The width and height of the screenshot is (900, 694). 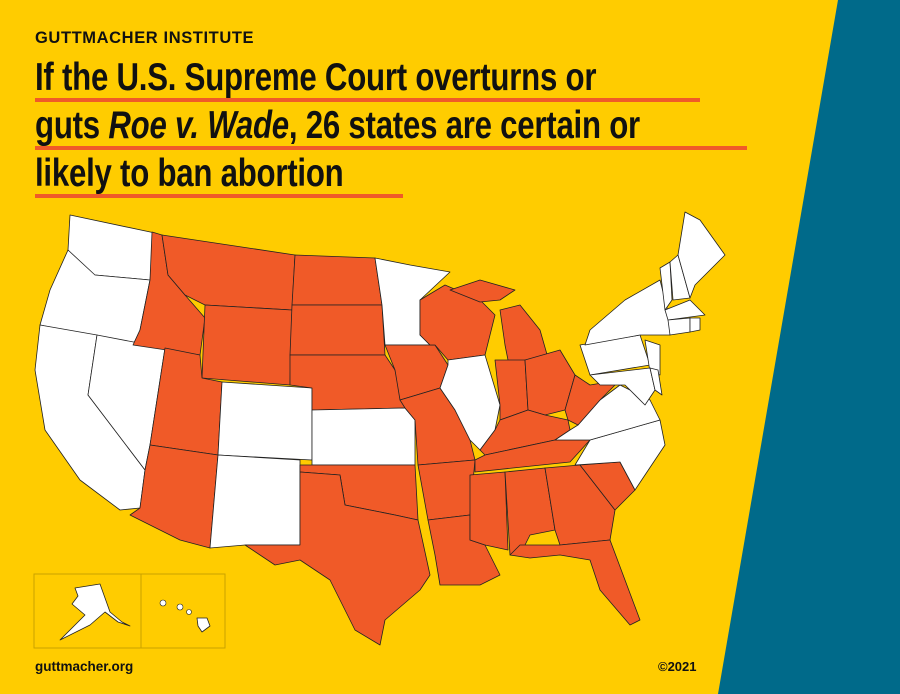 What do you see at coordinates (666, 286) in the screenshot?
I see `state-vt` at bounding box center [666, 286].